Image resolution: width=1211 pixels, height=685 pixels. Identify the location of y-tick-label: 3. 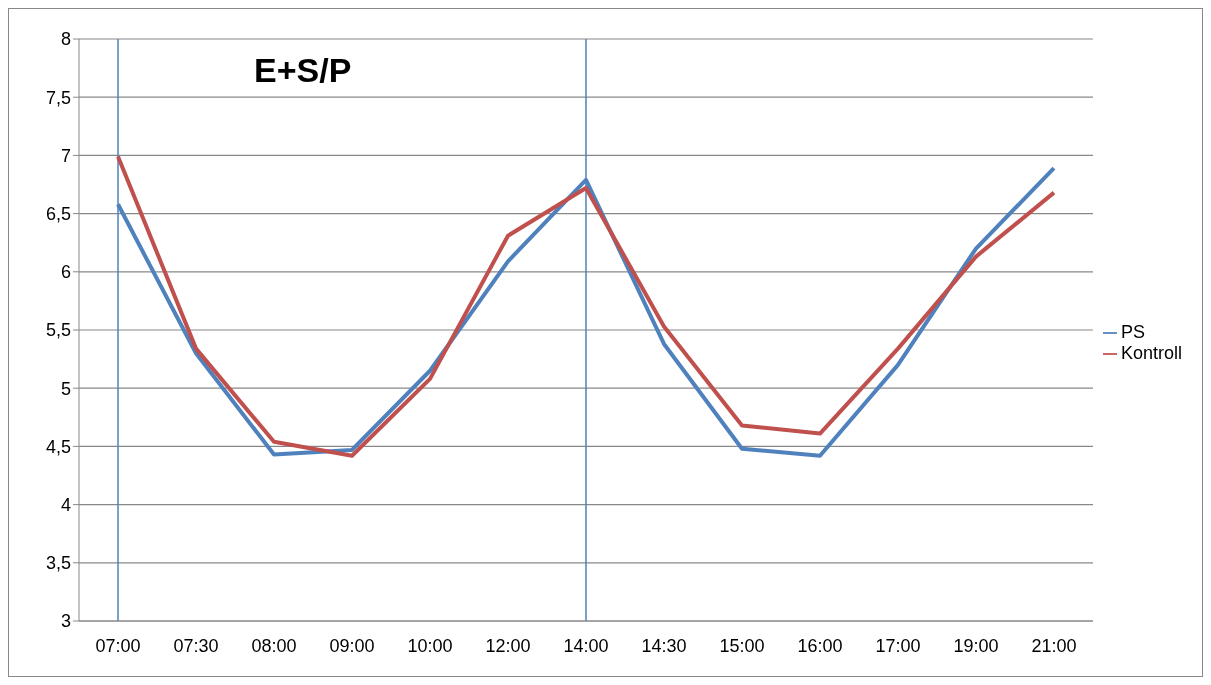
(65, 621).